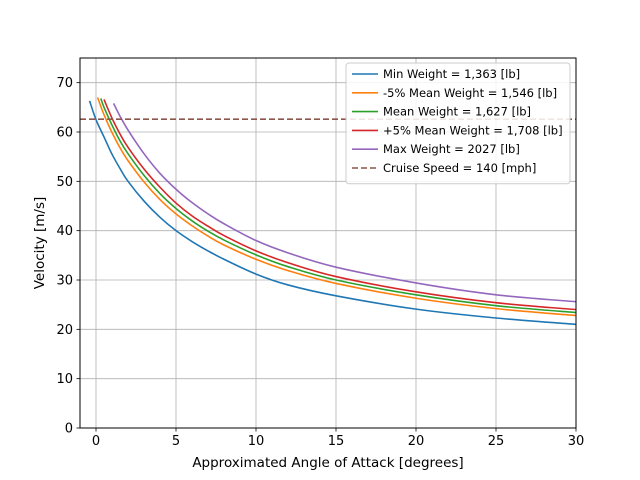 The width and height of the screenshot is (640, 480). I want to click on y-tick-label: 70, so click(64, 83).